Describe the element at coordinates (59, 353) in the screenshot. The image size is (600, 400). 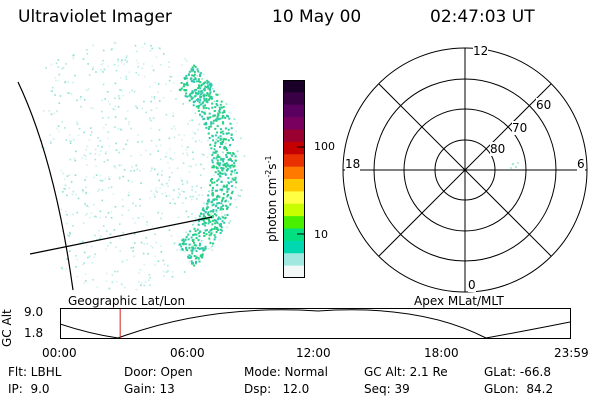
I see `time-tick-0000: 00:00` at that location.